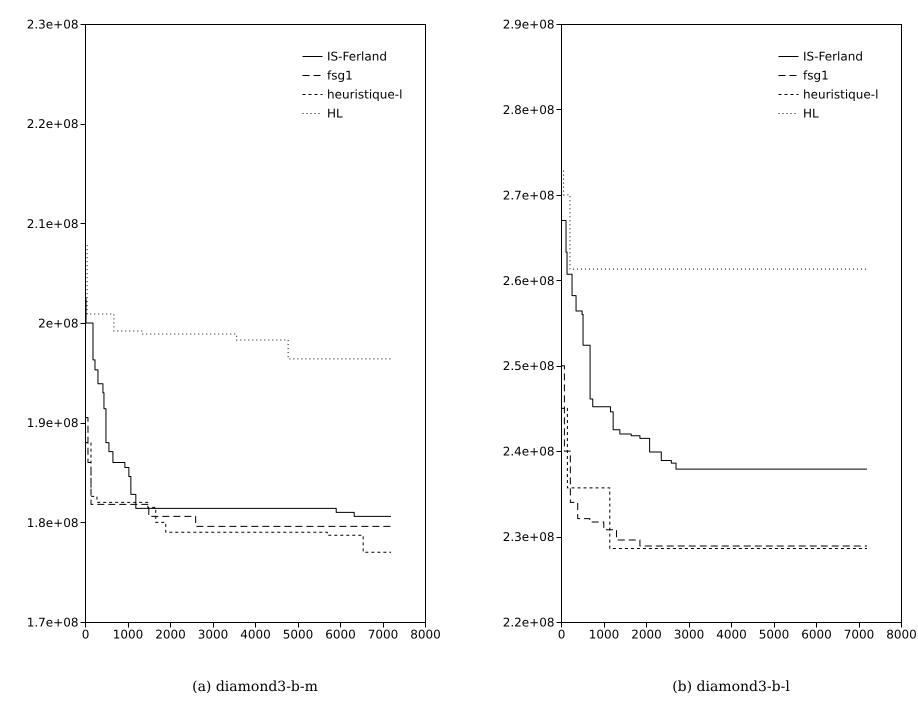 This screenshot has width=918, height=715. I want to click on y-tick-label: 2.6e+08, so click(528, 281).